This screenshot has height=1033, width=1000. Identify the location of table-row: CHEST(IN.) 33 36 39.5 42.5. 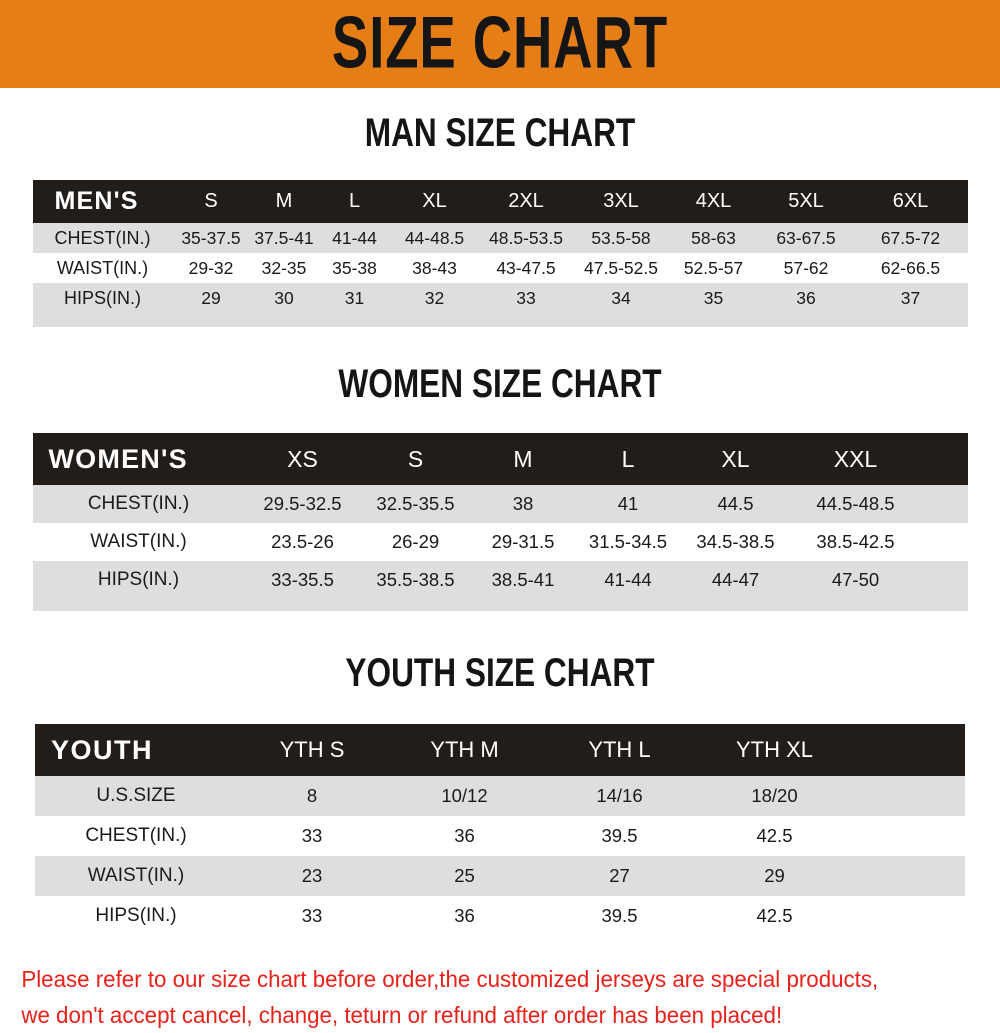
(500, 836).